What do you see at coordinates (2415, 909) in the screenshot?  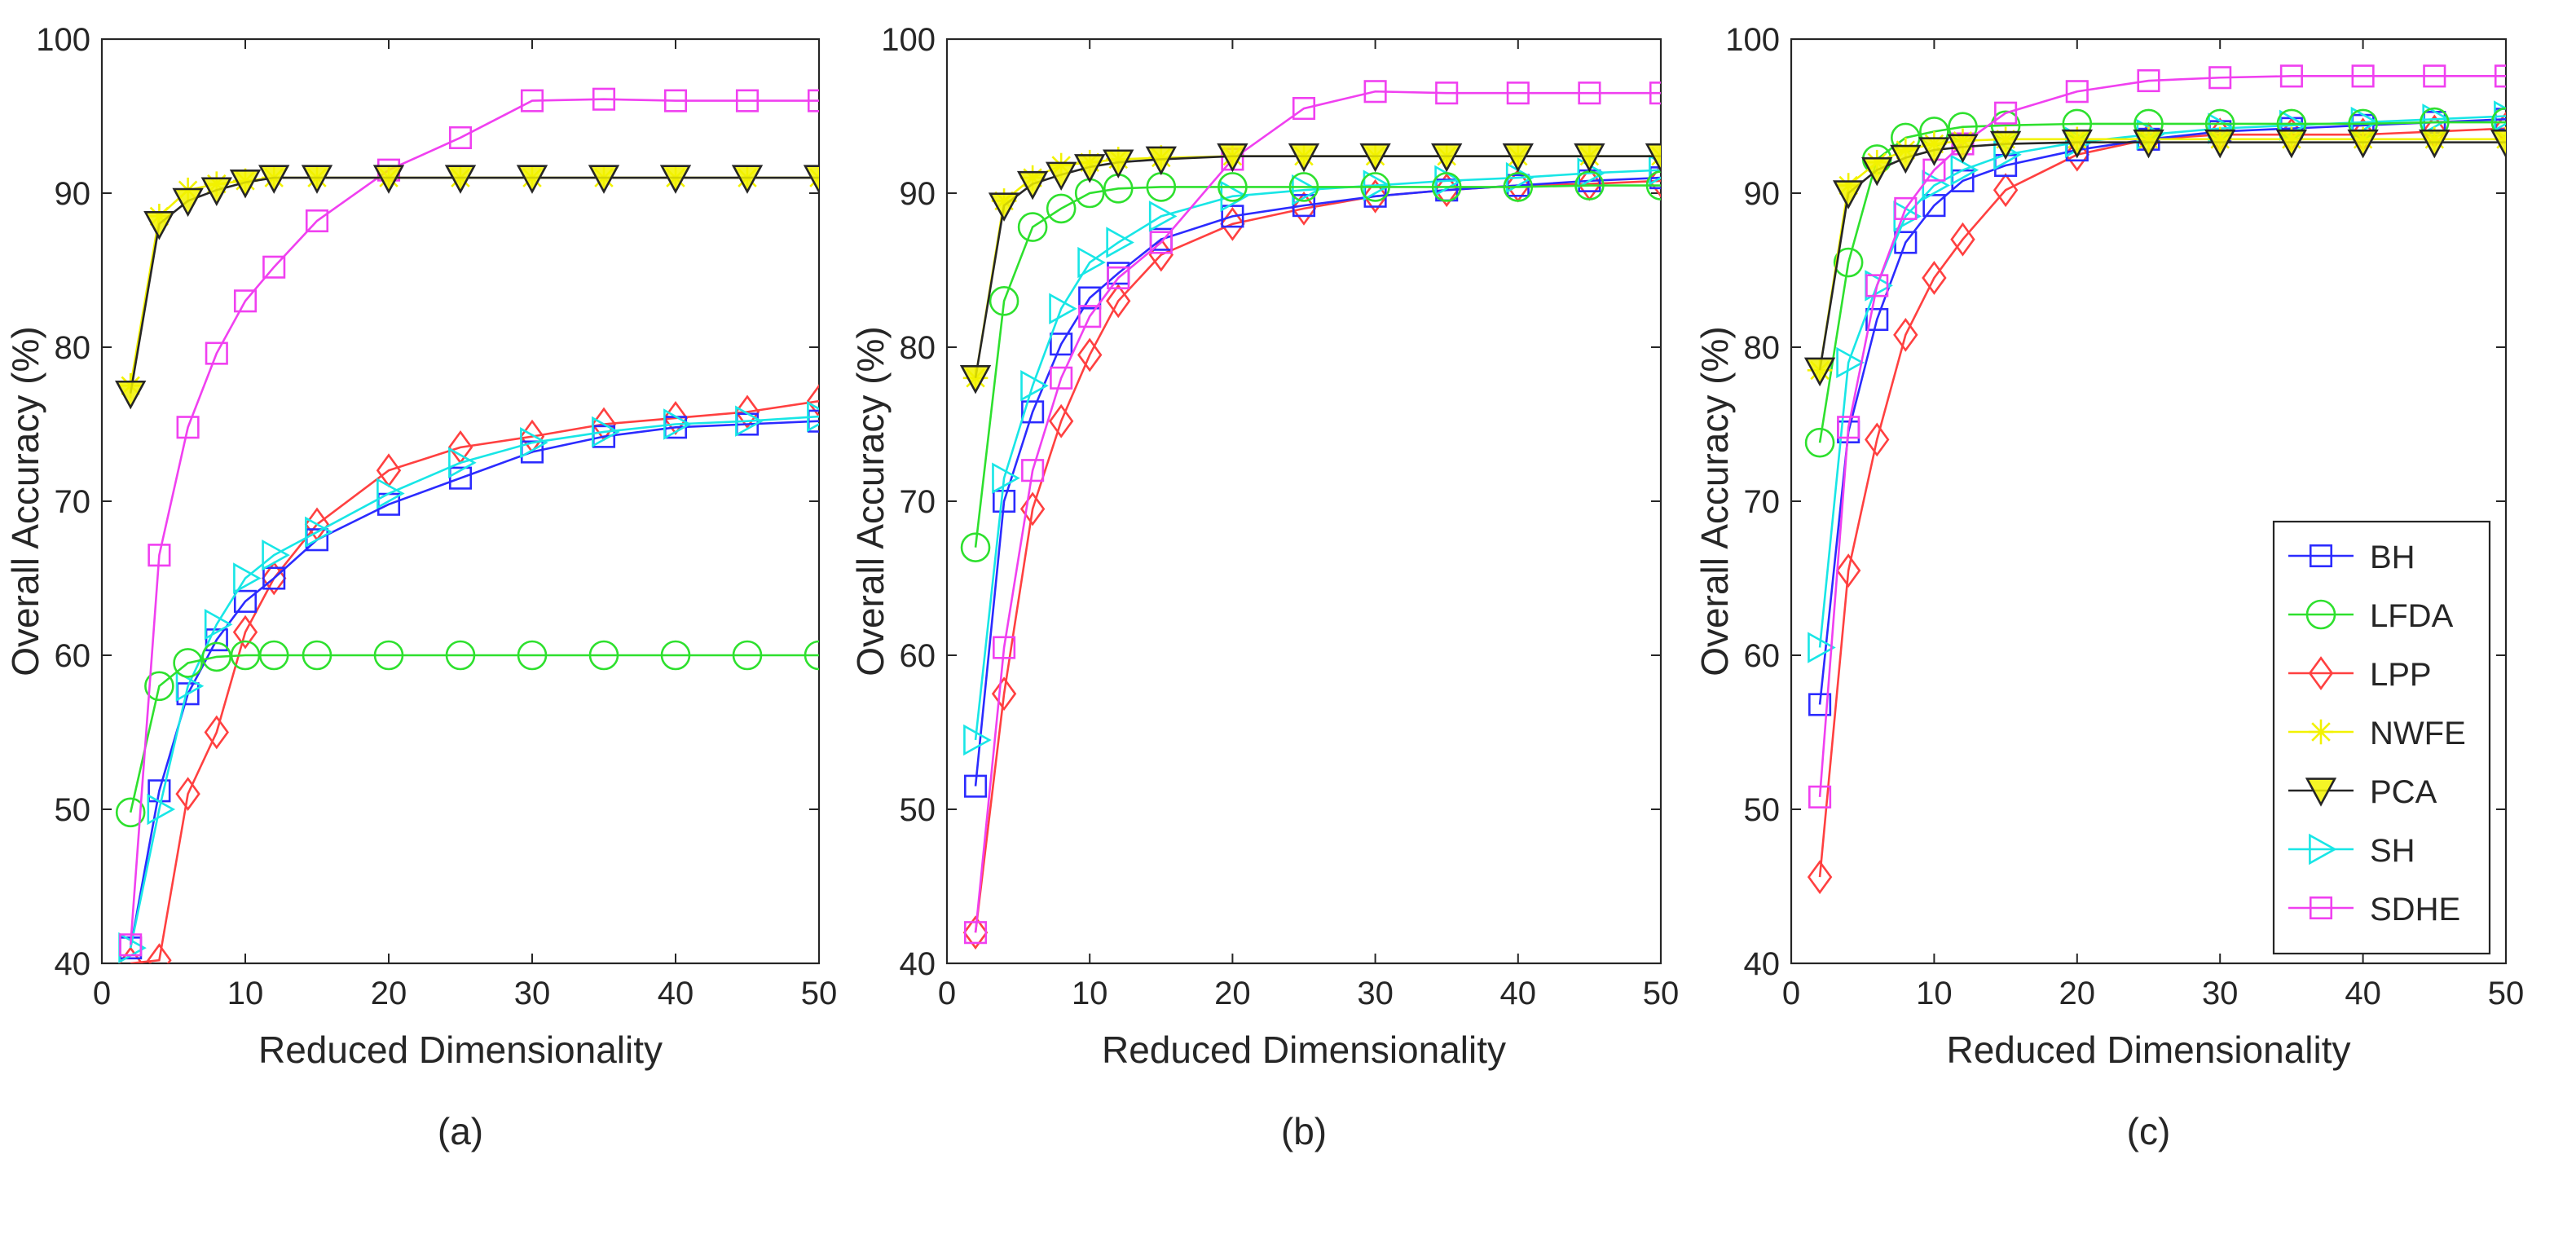 I see `legend-label: SDHE` at bounding box center [2415, 909].